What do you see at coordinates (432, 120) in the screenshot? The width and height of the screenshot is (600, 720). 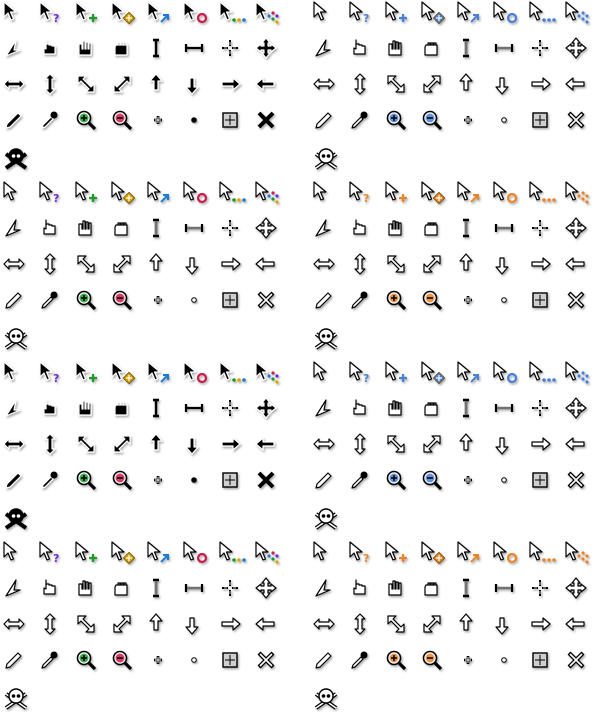 I see `zoom-out-cursor-icon` at bounding box center [432, 120].